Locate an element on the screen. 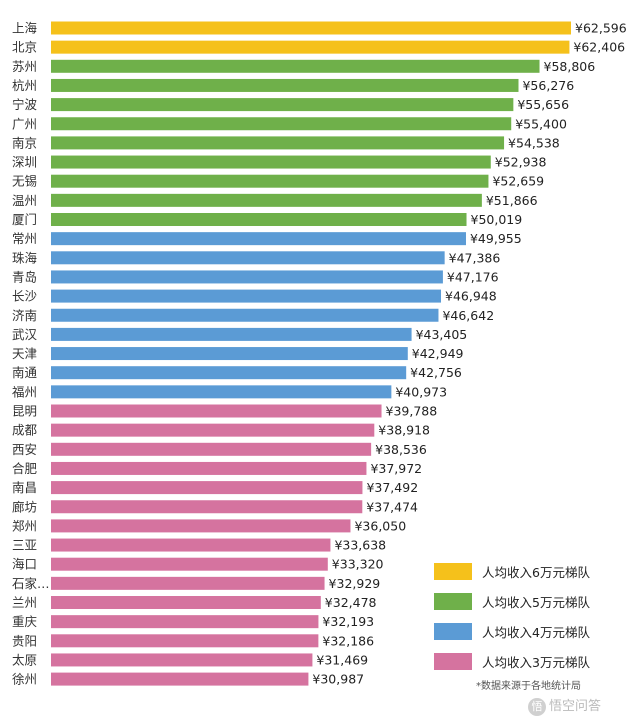  category-label: 南通 is located at coordinates (25, 372).